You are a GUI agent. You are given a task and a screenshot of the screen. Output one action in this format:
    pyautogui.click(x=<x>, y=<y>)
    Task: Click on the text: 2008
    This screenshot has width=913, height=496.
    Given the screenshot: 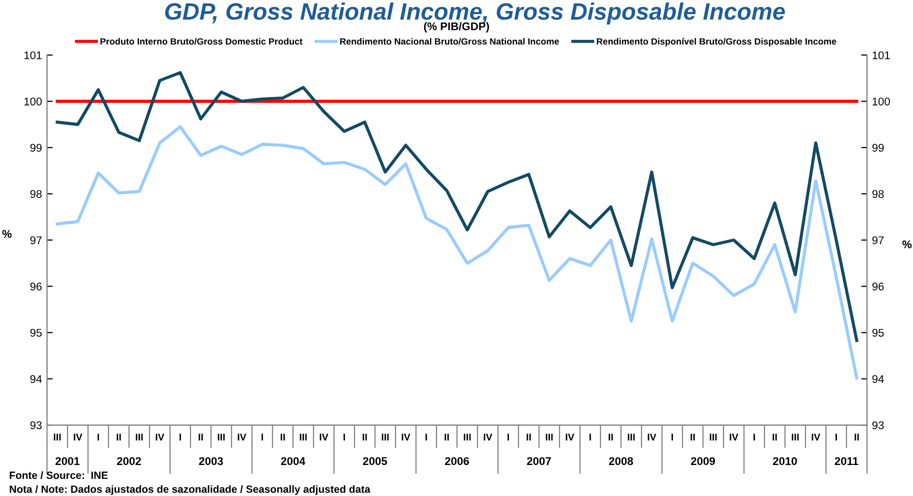 What is the action you would take?
    pyautogui.click(x=621, y=461)
    